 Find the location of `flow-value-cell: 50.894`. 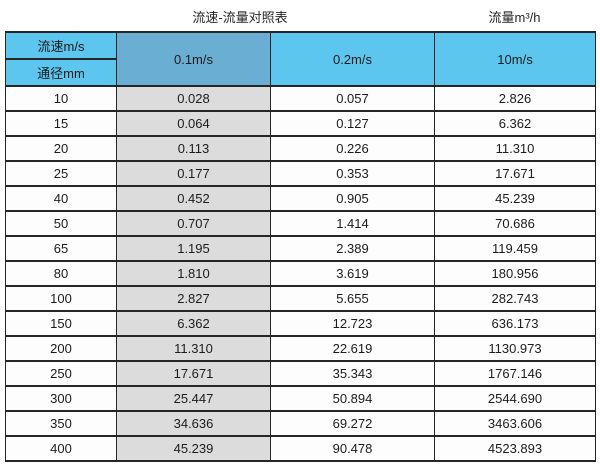

flow-value-cell: 50.894 is located at coordinates (352, 398).